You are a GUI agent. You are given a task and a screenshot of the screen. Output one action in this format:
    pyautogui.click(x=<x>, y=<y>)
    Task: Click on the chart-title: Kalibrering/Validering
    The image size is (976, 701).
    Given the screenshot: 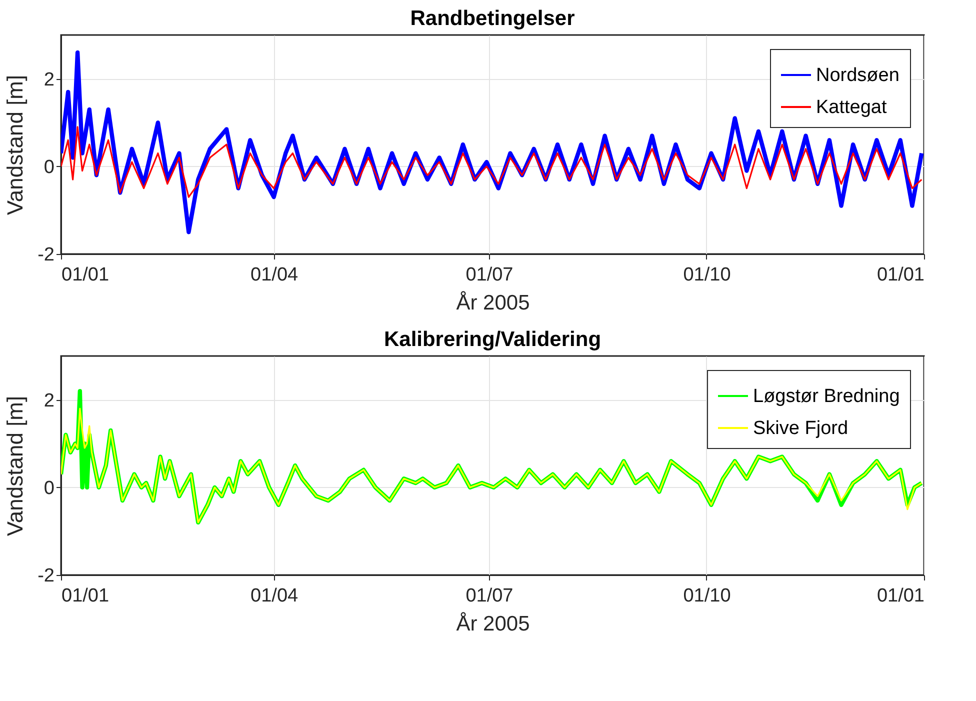 What is the action you would take?
    pyautogui.click(x=493, y=339)
    